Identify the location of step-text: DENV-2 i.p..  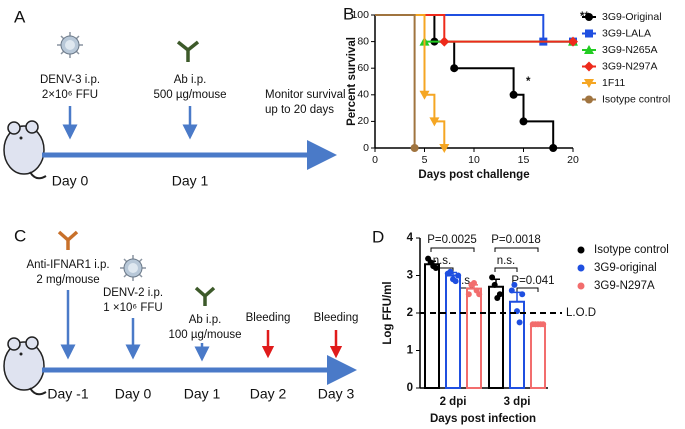
(133, 293).